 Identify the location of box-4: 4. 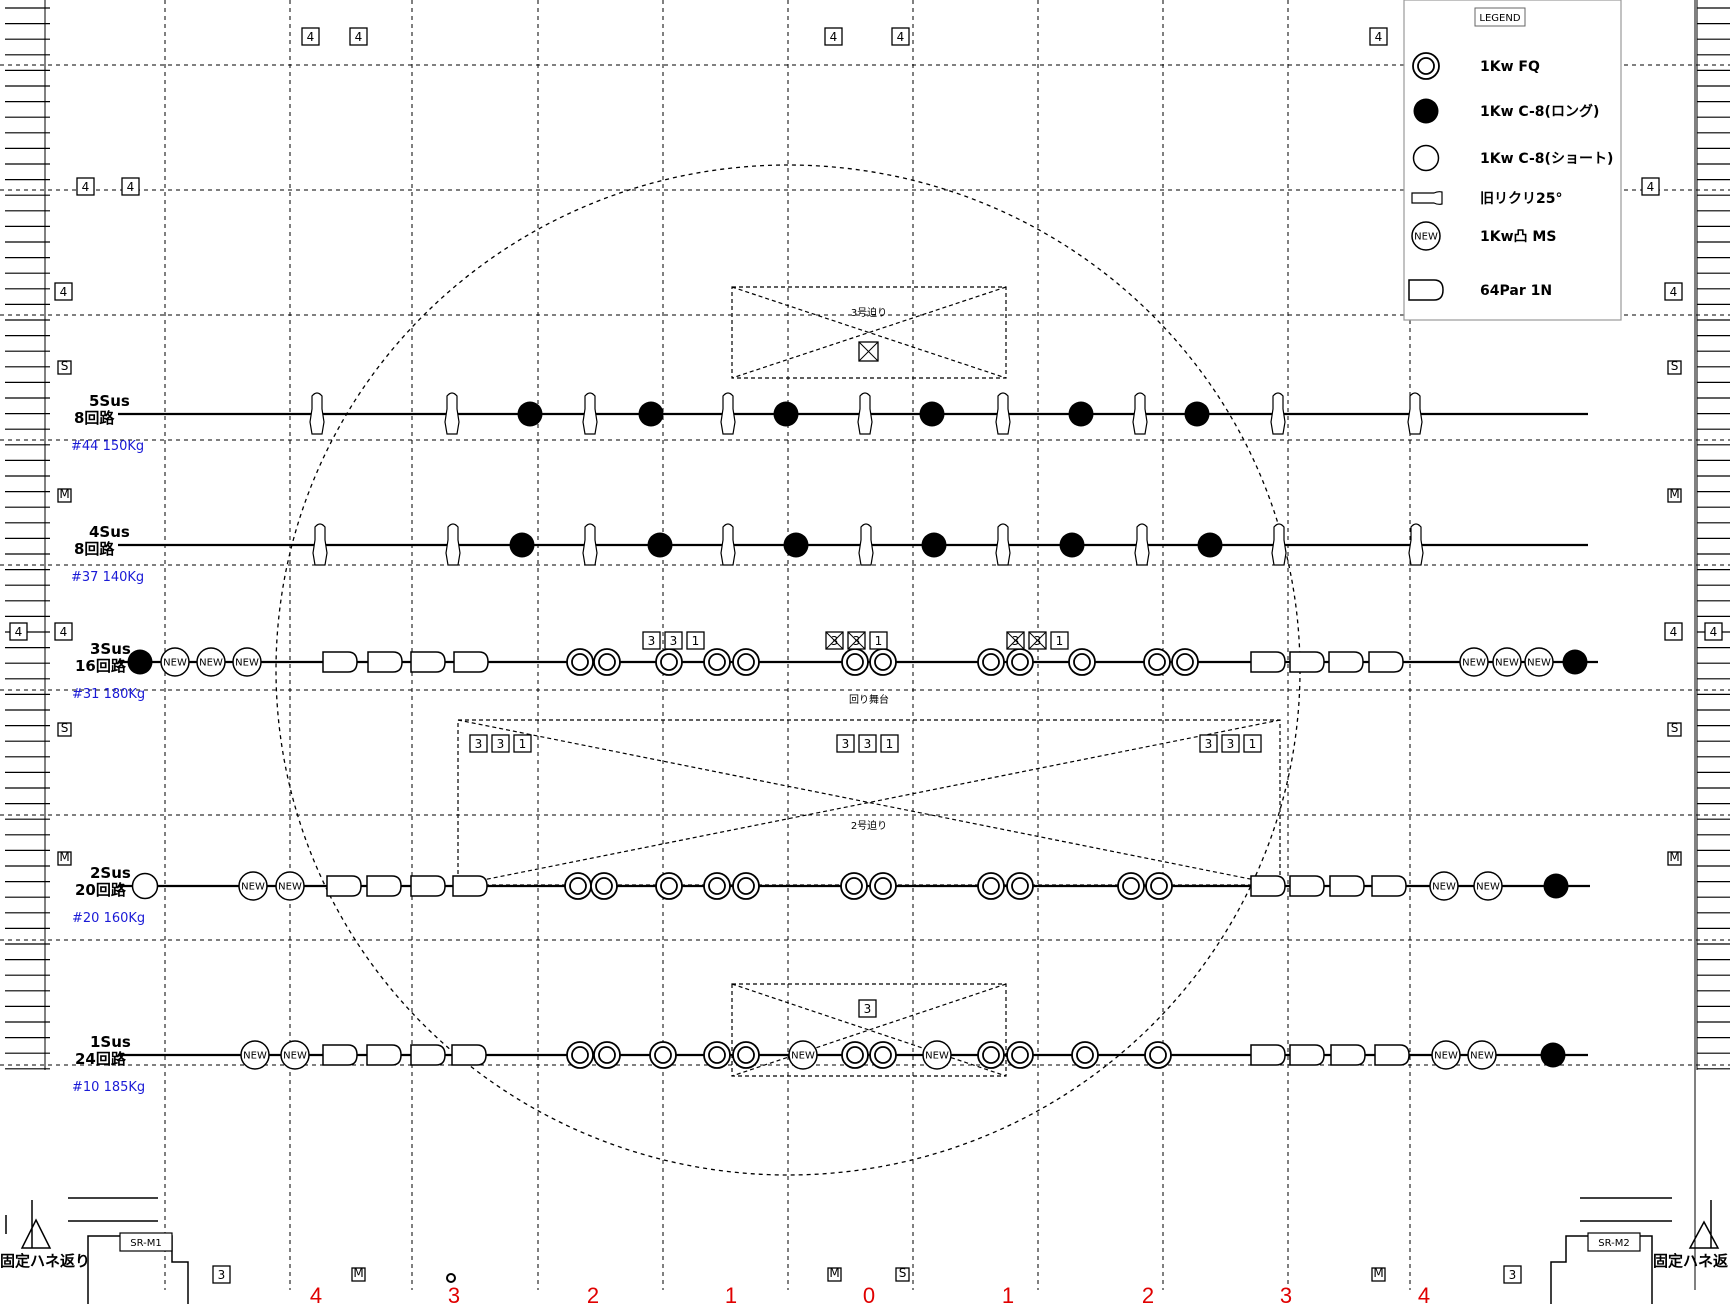
(63, 291).